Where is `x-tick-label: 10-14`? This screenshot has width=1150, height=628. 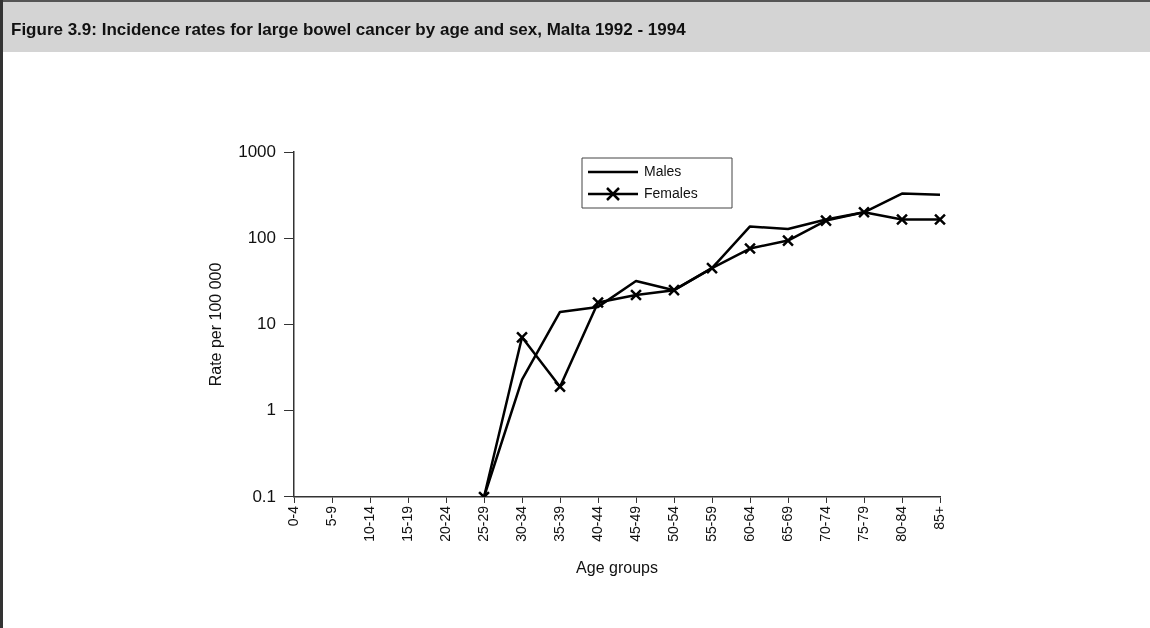 x-tick-label: 10-14 is located at coordinates (368, 523).